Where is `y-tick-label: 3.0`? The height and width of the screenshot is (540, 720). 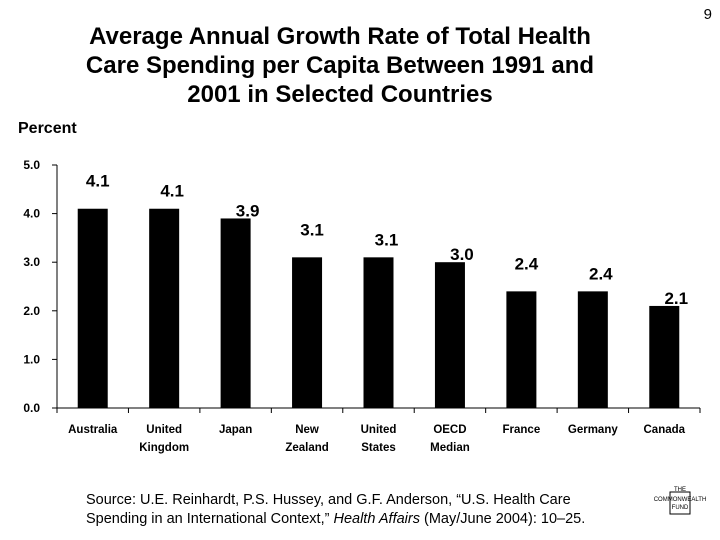
y-tick-label: 3.0 is located at coordinates (31, 262).